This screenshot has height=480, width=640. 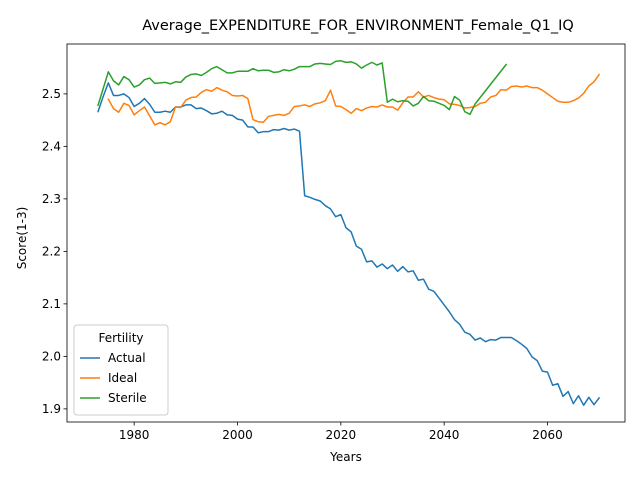 I want to click on legend-label-actual: Actual, so click(x=127, y=358).